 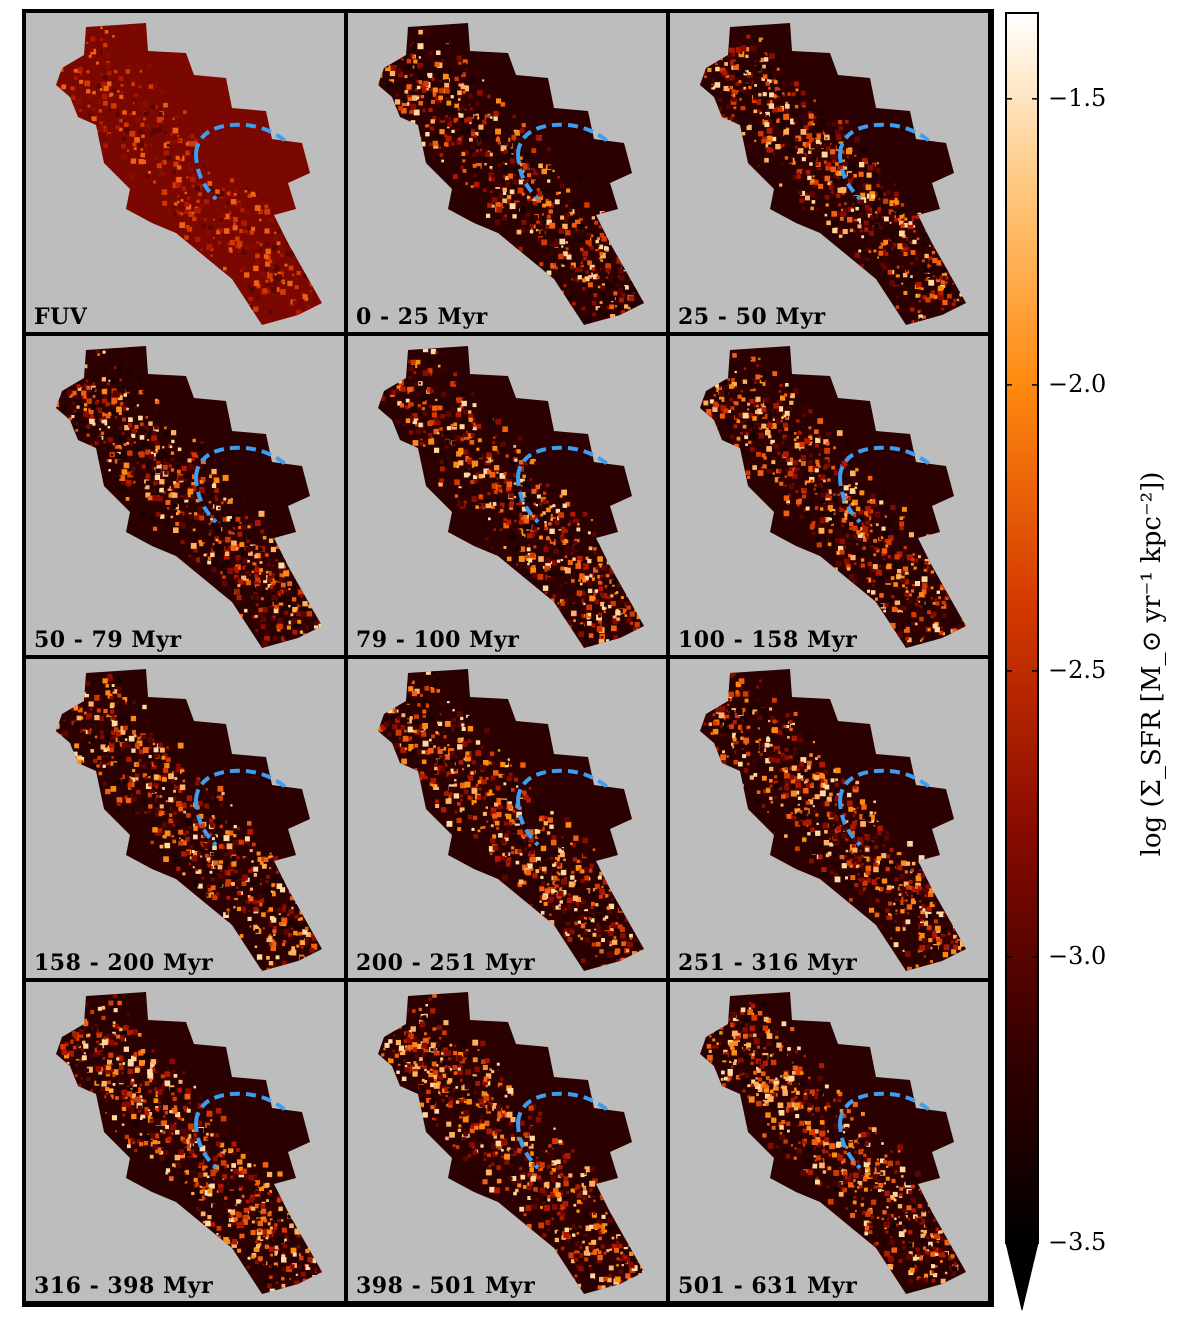 I want to click on map-panel: 501 - 631 Myr, so click(x=829, y=1141).